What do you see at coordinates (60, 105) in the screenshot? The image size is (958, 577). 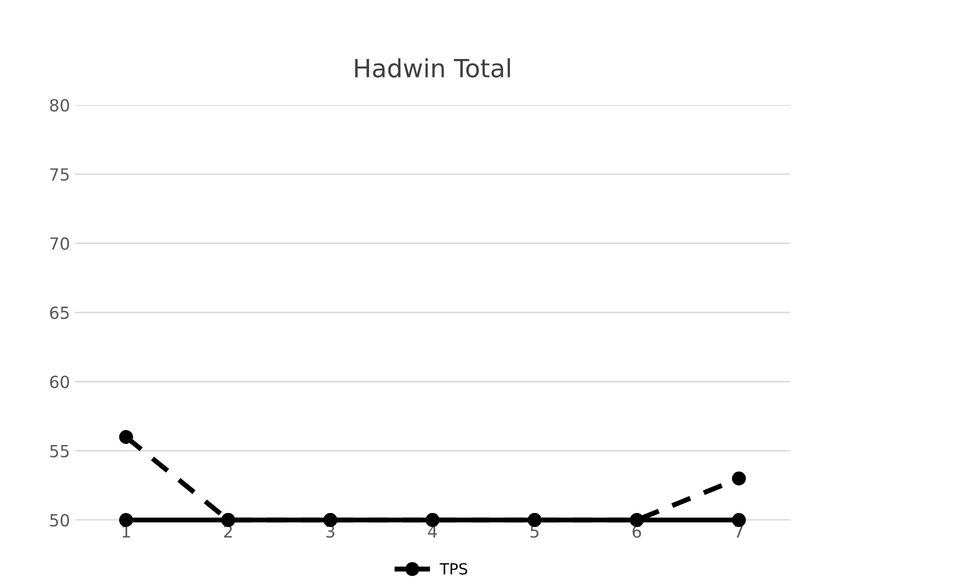 I see `y-tick-label: 80` at bounding box center [60, 105].